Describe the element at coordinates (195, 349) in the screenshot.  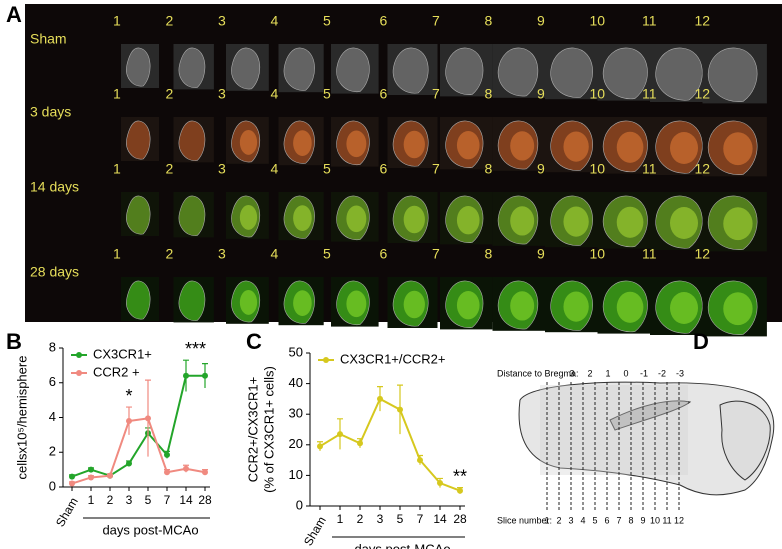
I see `significance: ***` at that location.